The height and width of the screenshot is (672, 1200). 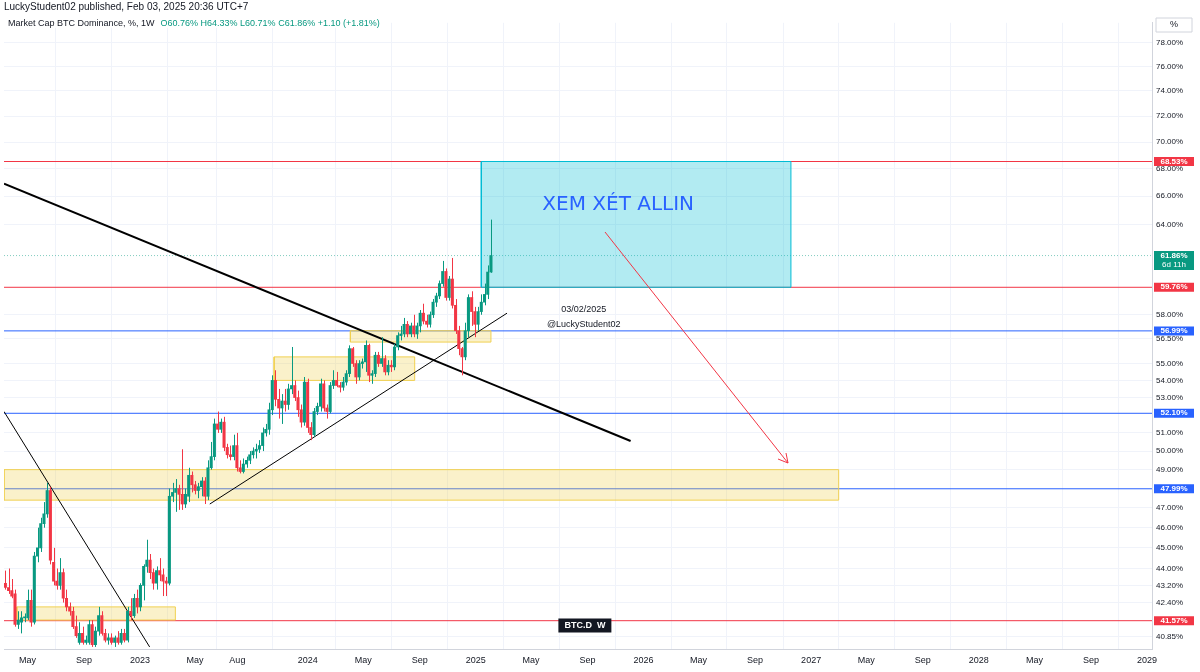 I want to click on x-tick-label: Aug, so click(x=237, y=660).